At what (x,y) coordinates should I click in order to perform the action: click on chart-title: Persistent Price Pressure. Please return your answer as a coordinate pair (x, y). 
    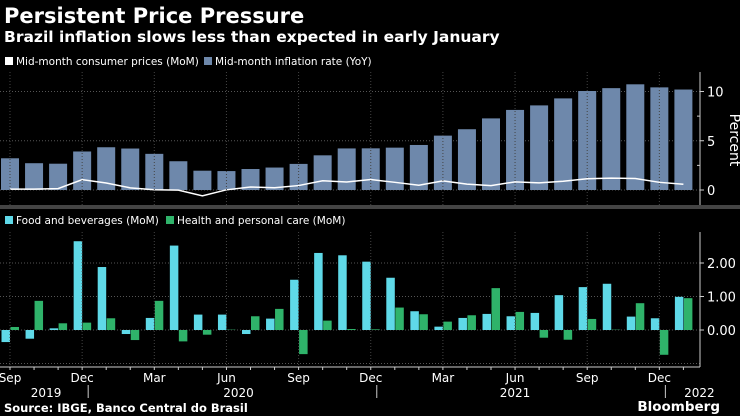
    Looking at the image, I should click on (154, 16).